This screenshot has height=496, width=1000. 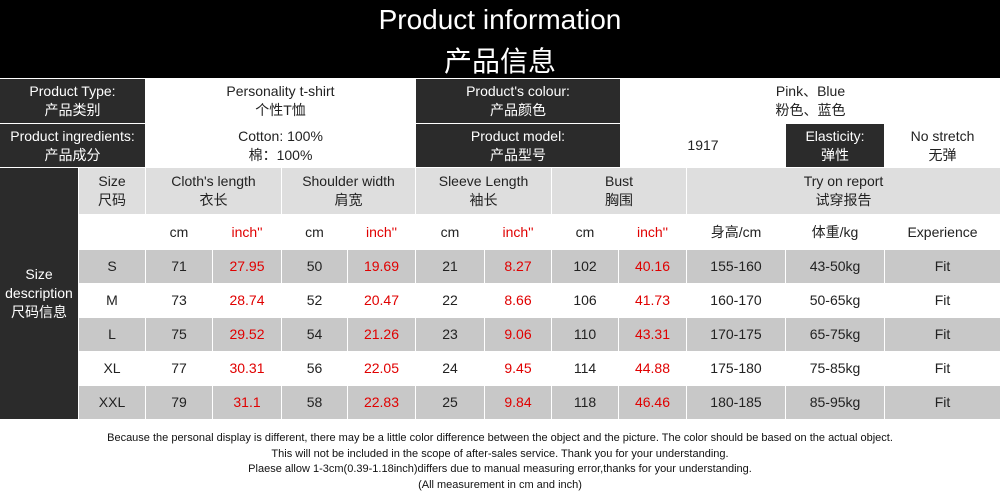 I want to click on table-cell: 155-160, so click(x=736, y=266).